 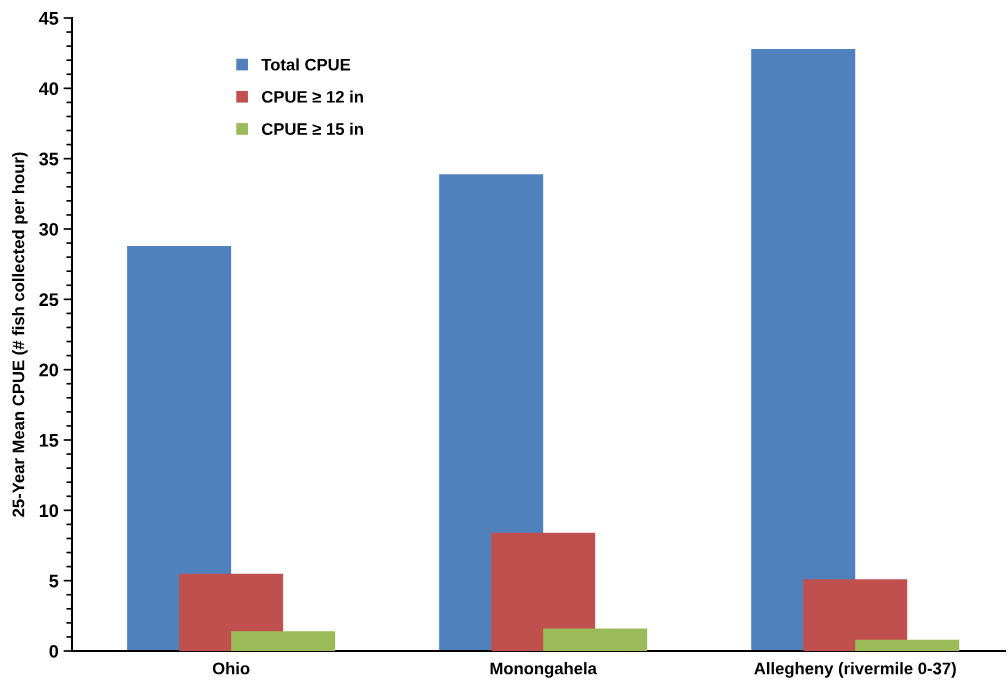 What do you see at coordinates (855, 670) in the screenshot?
I see `x-tick-label: Allegheny (rivermile 0-37)` at bounding box center [855, 670].